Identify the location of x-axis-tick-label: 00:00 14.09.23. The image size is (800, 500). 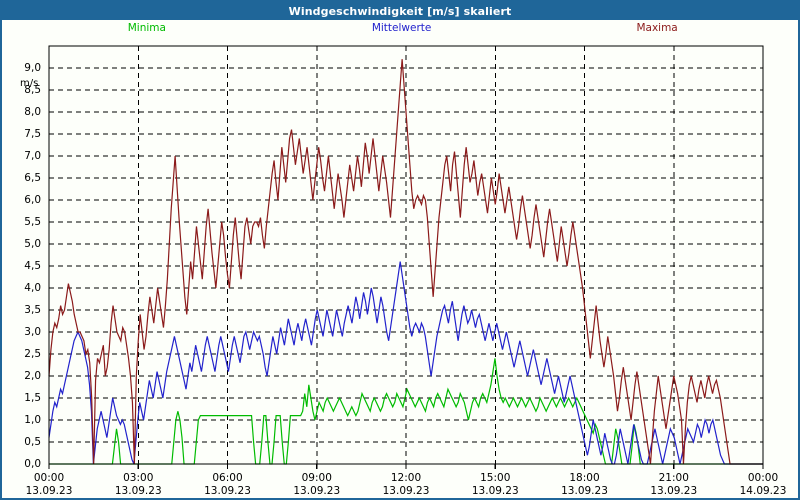
(763, 484).